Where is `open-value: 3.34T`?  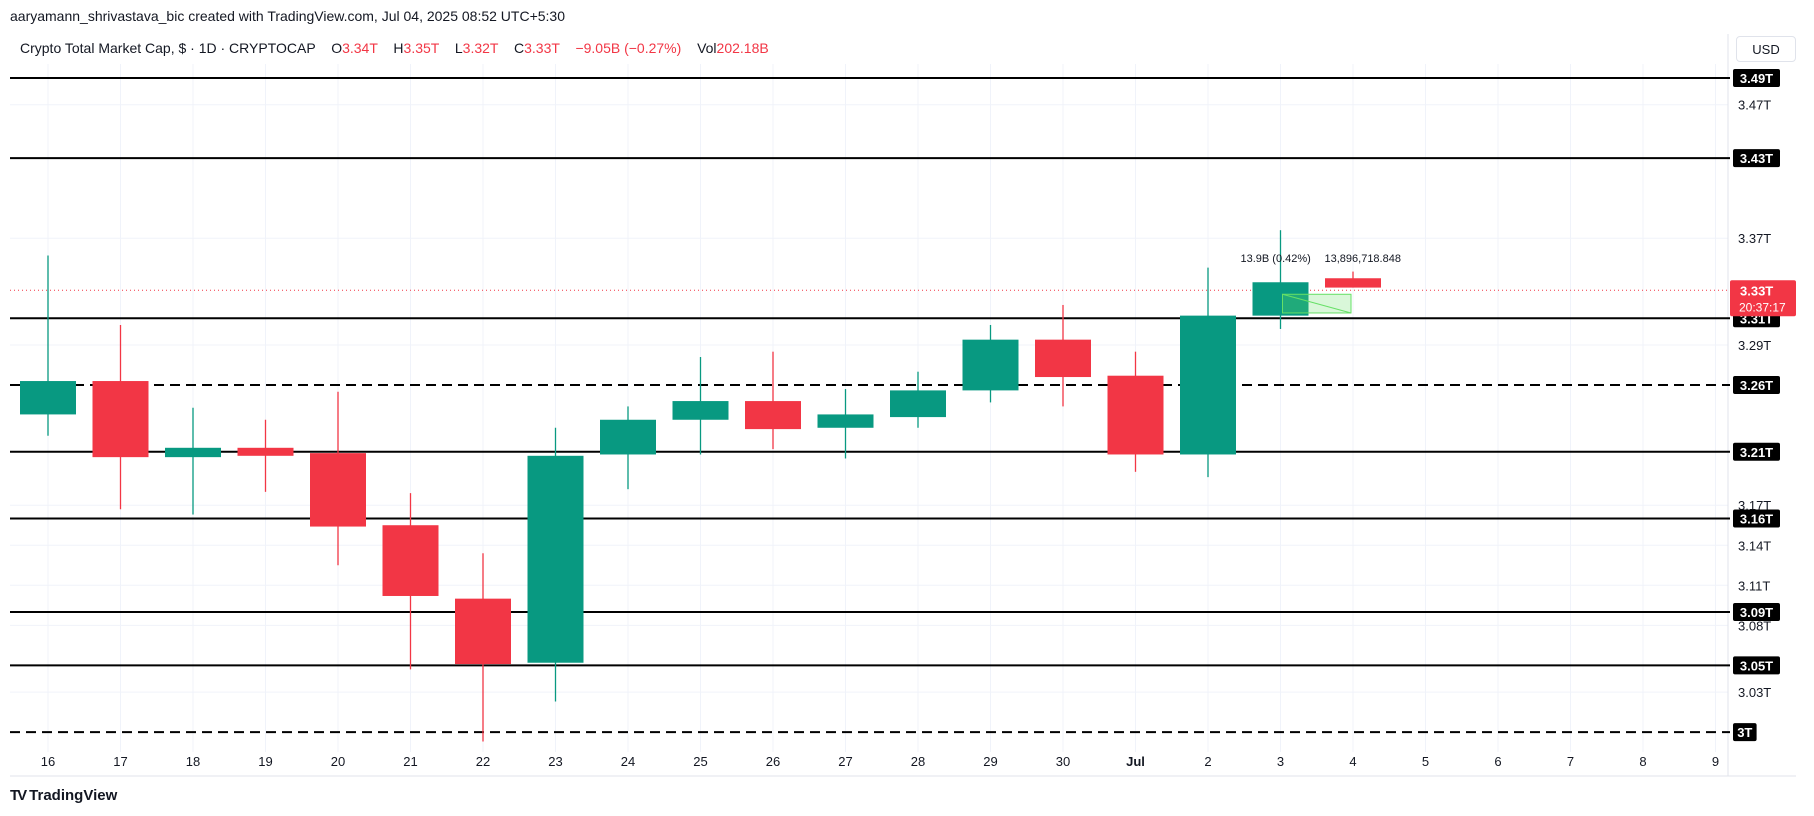 open-value: 3.34T is located at coordinates (360, 48).